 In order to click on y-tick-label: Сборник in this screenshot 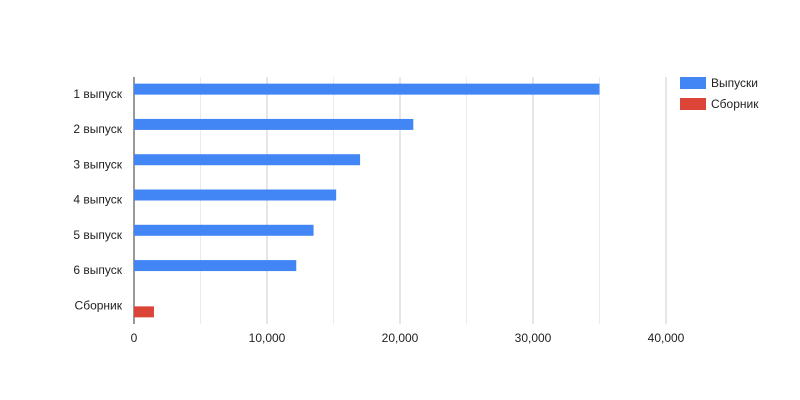, I will do `click(99, 306)`.